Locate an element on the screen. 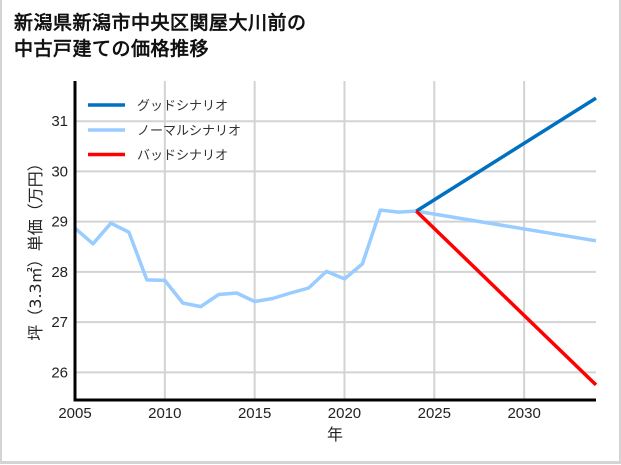 This screenshot has width=621, height=465. y-tick-label: 26 is located at coordinates (59, 372).